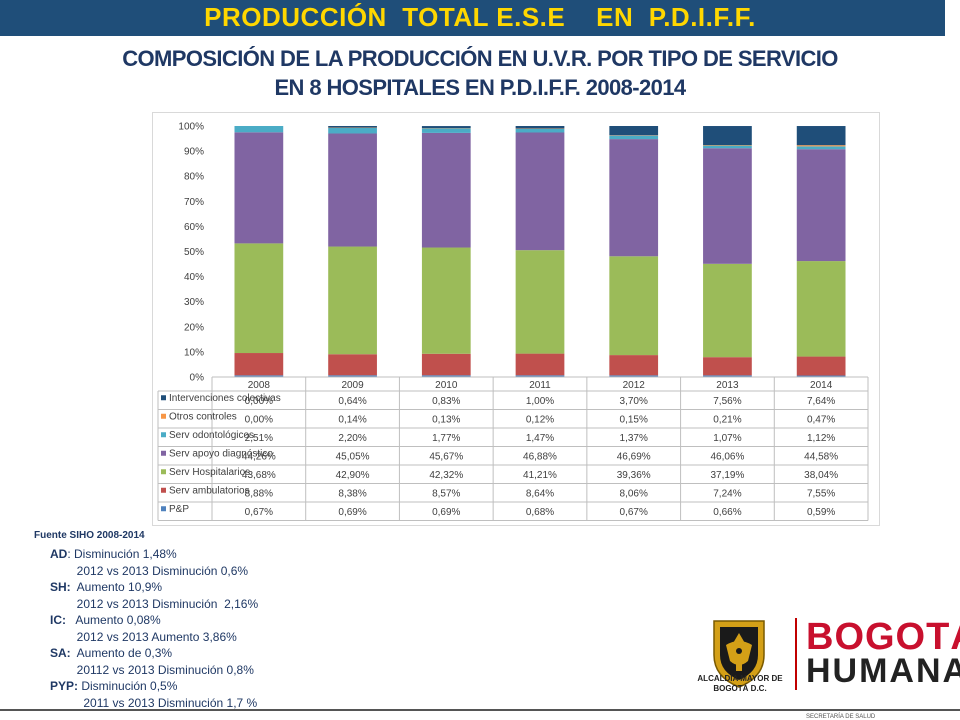 The image size is (960, 720). Describe the element at coordinates (540, 456) in the screenshot. I see `data-label: 46,88%` at that location.